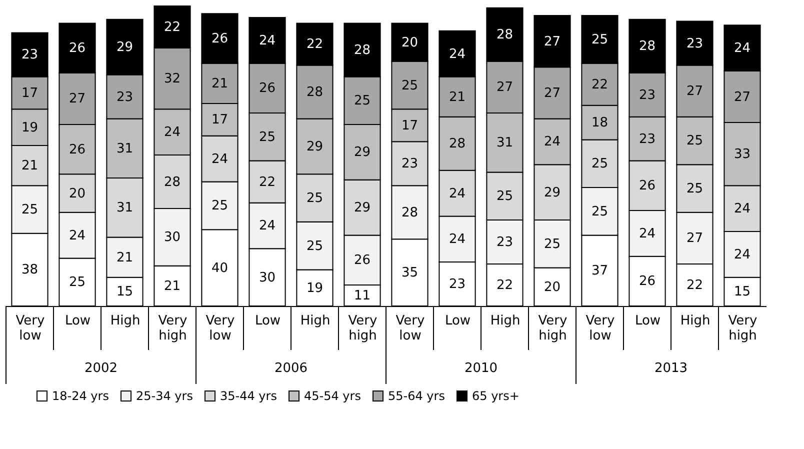 The image size is (804, 449). Describe the element at coordinates (315, 288) in the screenshot. I see `data-label: 19` at that location.